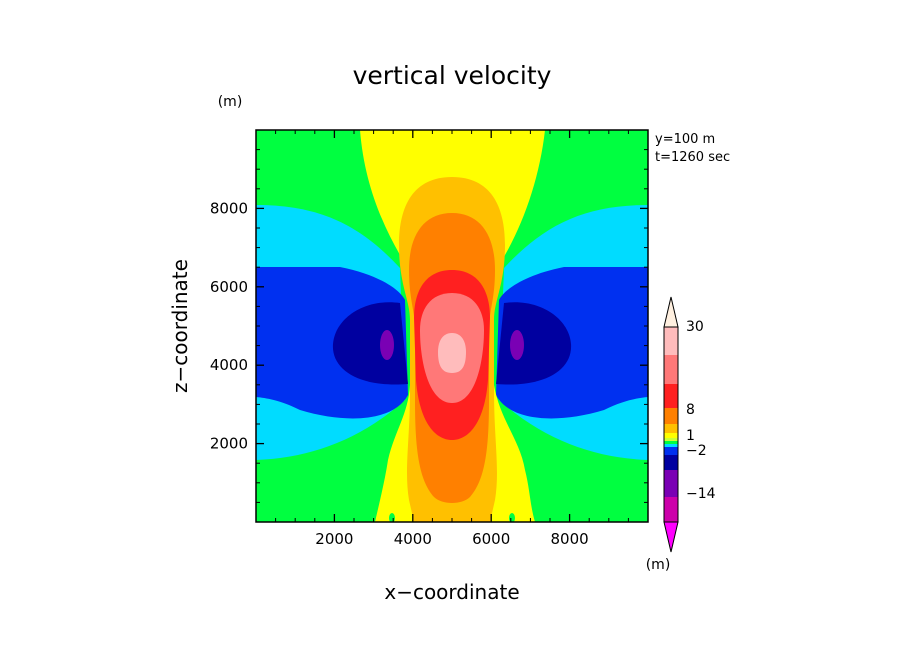 The width and height of the screenshot is (904, 654). Describe the element at coordinates (671, 312) in the screenshot. I see `colorbar-extend-top` at that location.